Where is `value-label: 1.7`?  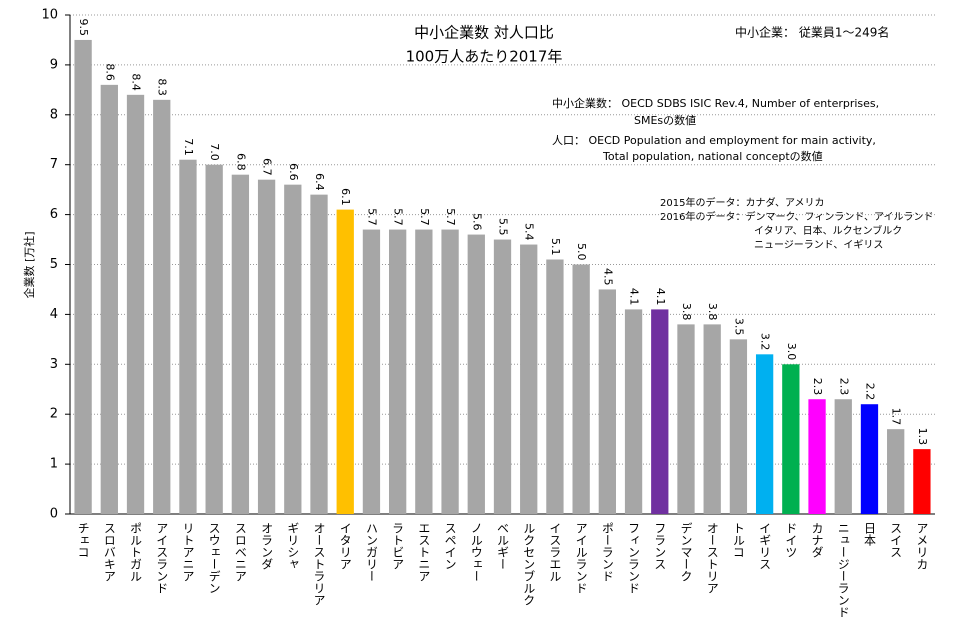 value-label: 1.7 is located at coordinates (896, 417).